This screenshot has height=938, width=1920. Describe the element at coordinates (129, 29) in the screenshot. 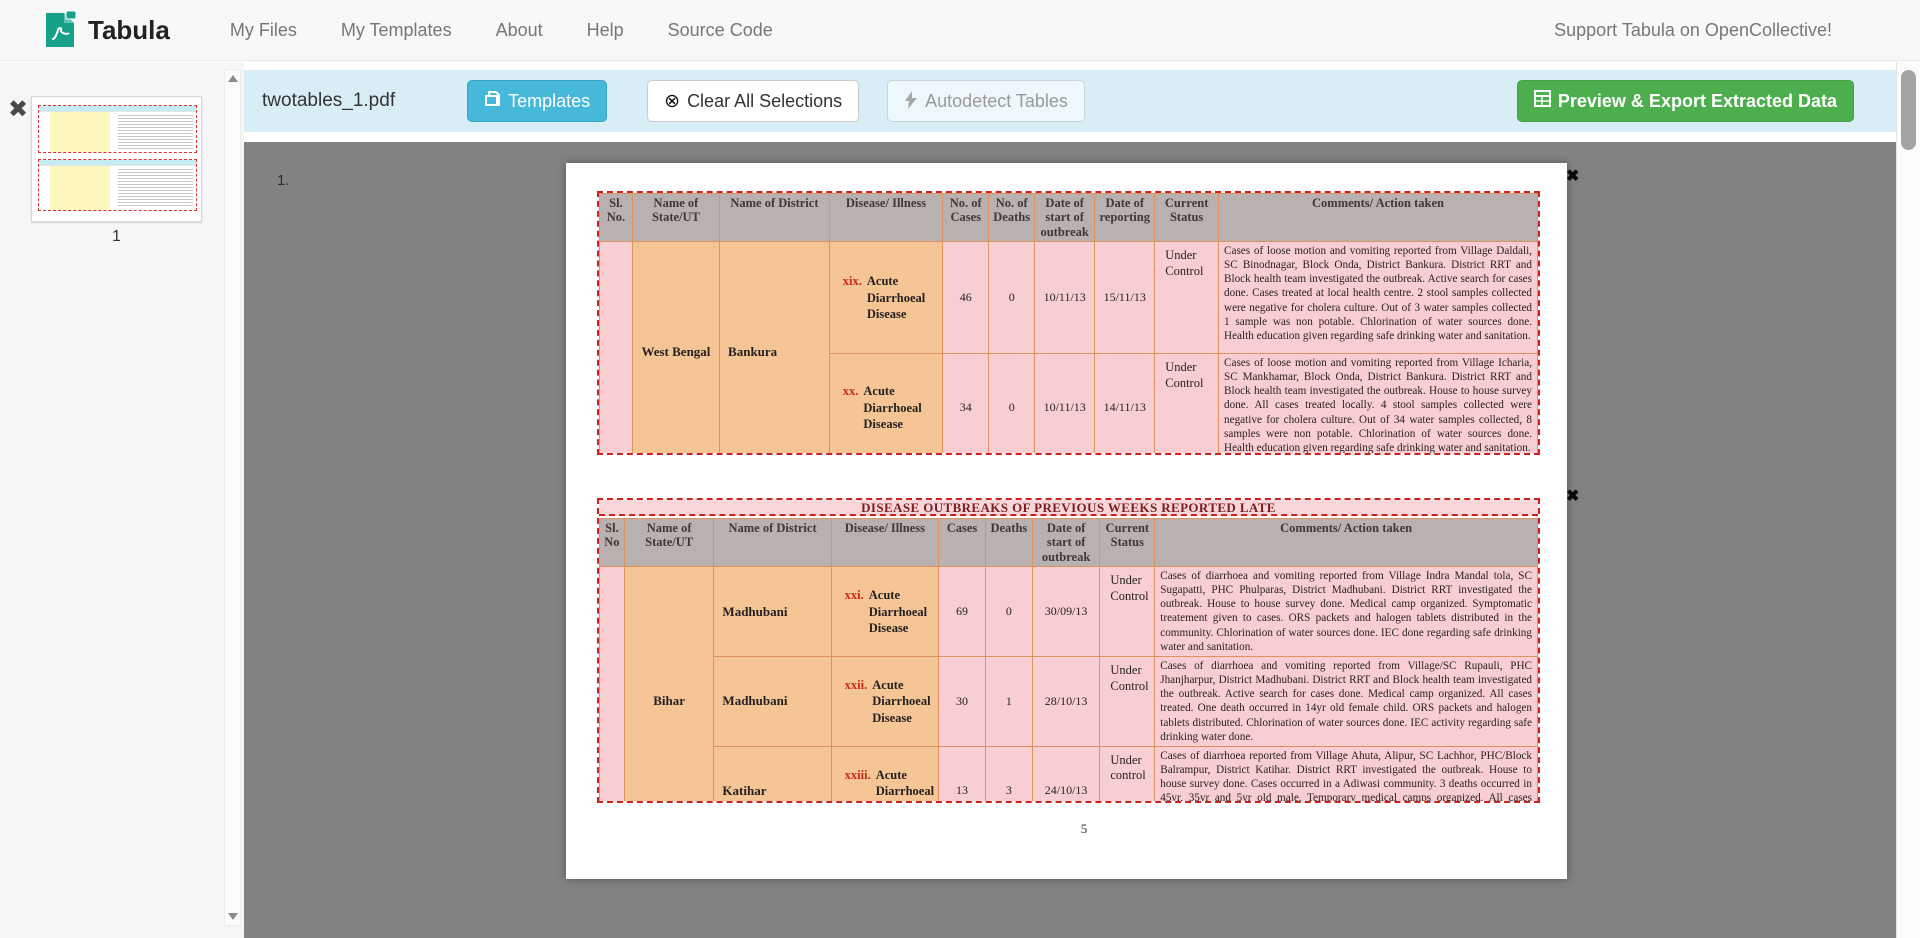

I see `brand-name: Tabula` at that location.